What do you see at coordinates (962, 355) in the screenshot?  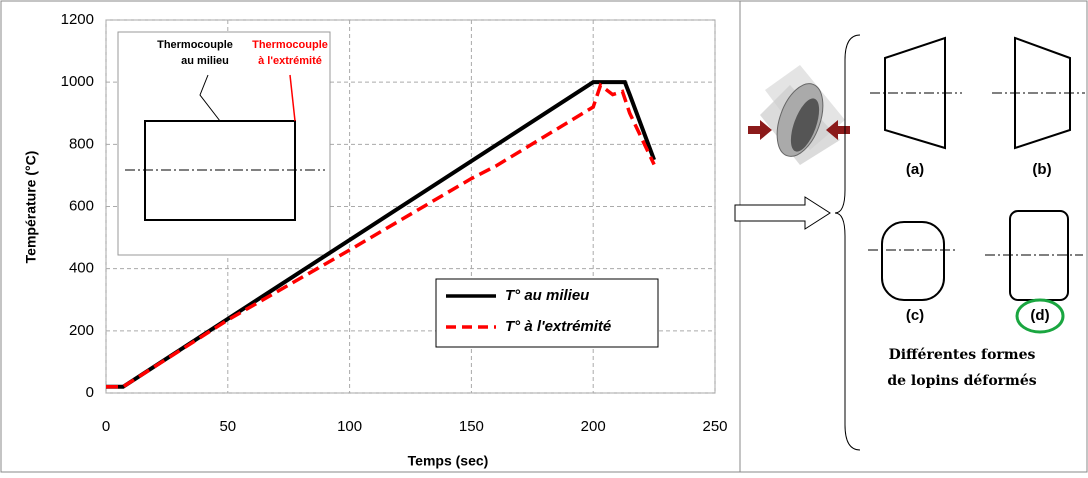 I see `caption: Différentes formes` at bounding box center [962, 355].